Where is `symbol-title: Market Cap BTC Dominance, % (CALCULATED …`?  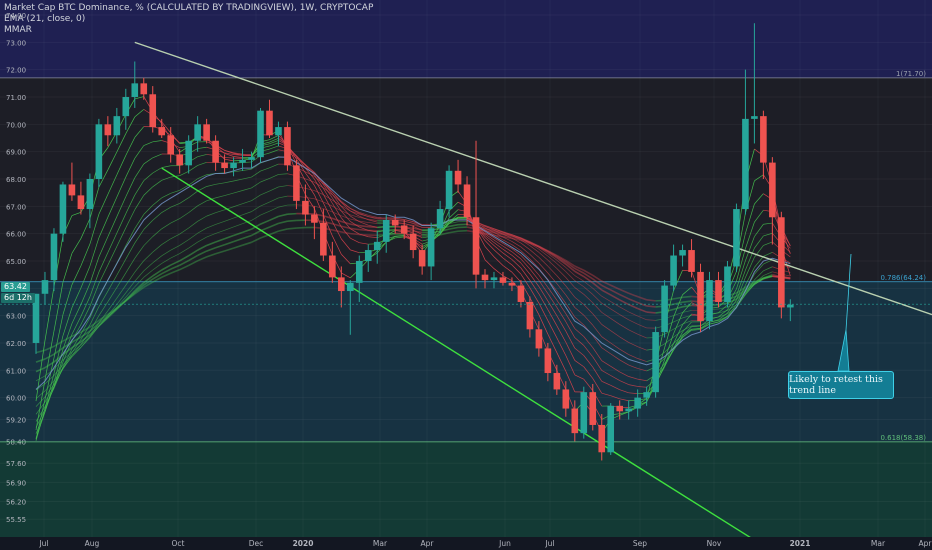
symbol-title: Market Cap BTC Dominance, % (CALCULATED … is located at coordinates (189, 8).